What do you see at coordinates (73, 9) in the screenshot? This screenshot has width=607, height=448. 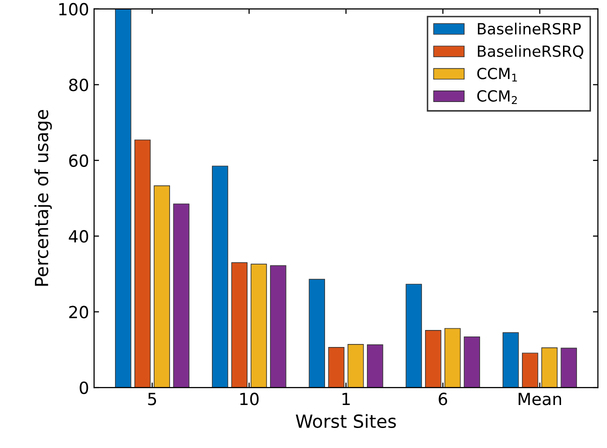 I see `y-tick-label: 100` at bounding box center [73, 9].